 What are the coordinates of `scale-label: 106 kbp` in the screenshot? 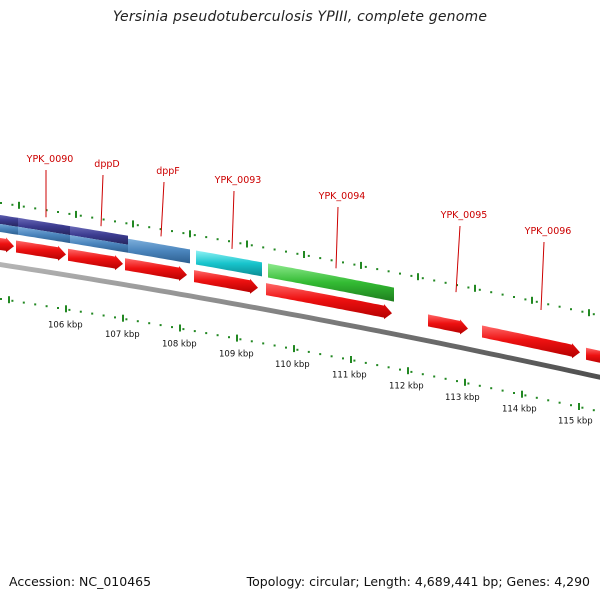 It's located at (65, 326).